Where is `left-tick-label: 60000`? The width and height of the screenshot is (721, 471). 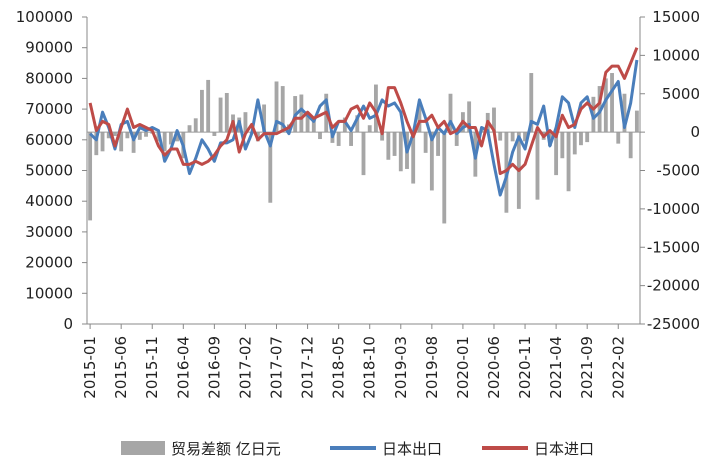 left-tick-label: 60000 is located at coordinates (49, 140).